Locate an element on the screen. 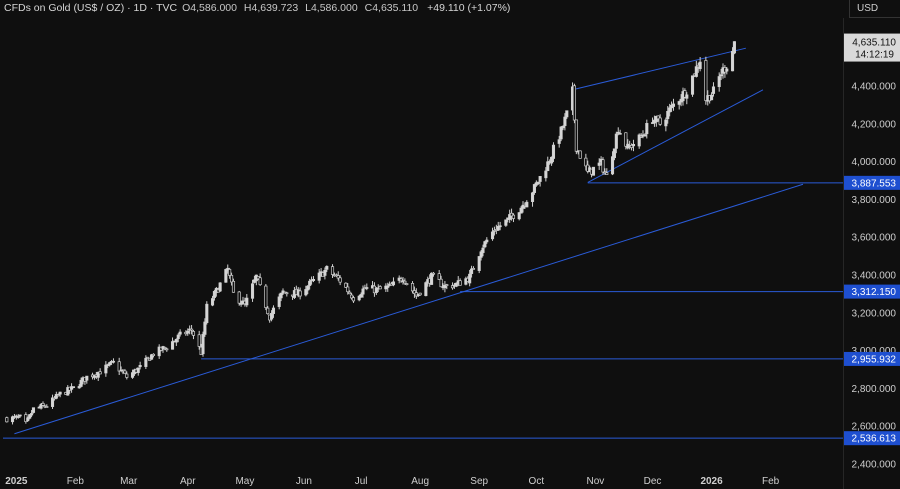  level-price-label: 2,955.932 is located at coordinates (874, 359).